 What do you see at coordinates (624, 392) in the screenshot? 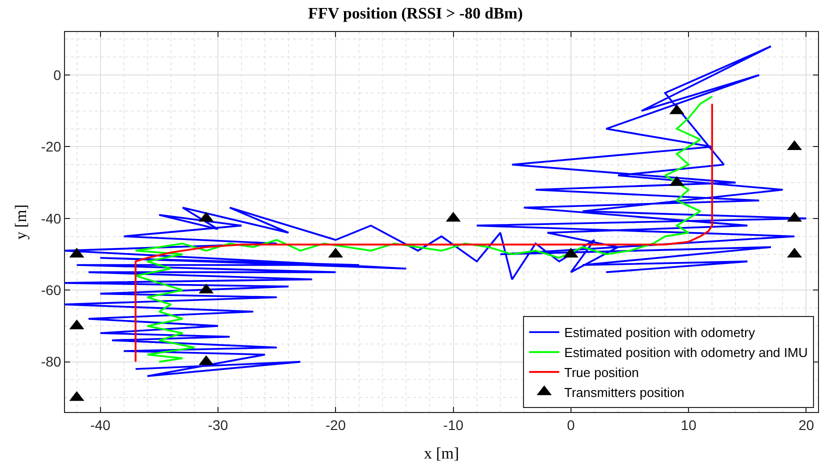
I see `legend-label: Transmitters position` at bounding box center [624, 392].